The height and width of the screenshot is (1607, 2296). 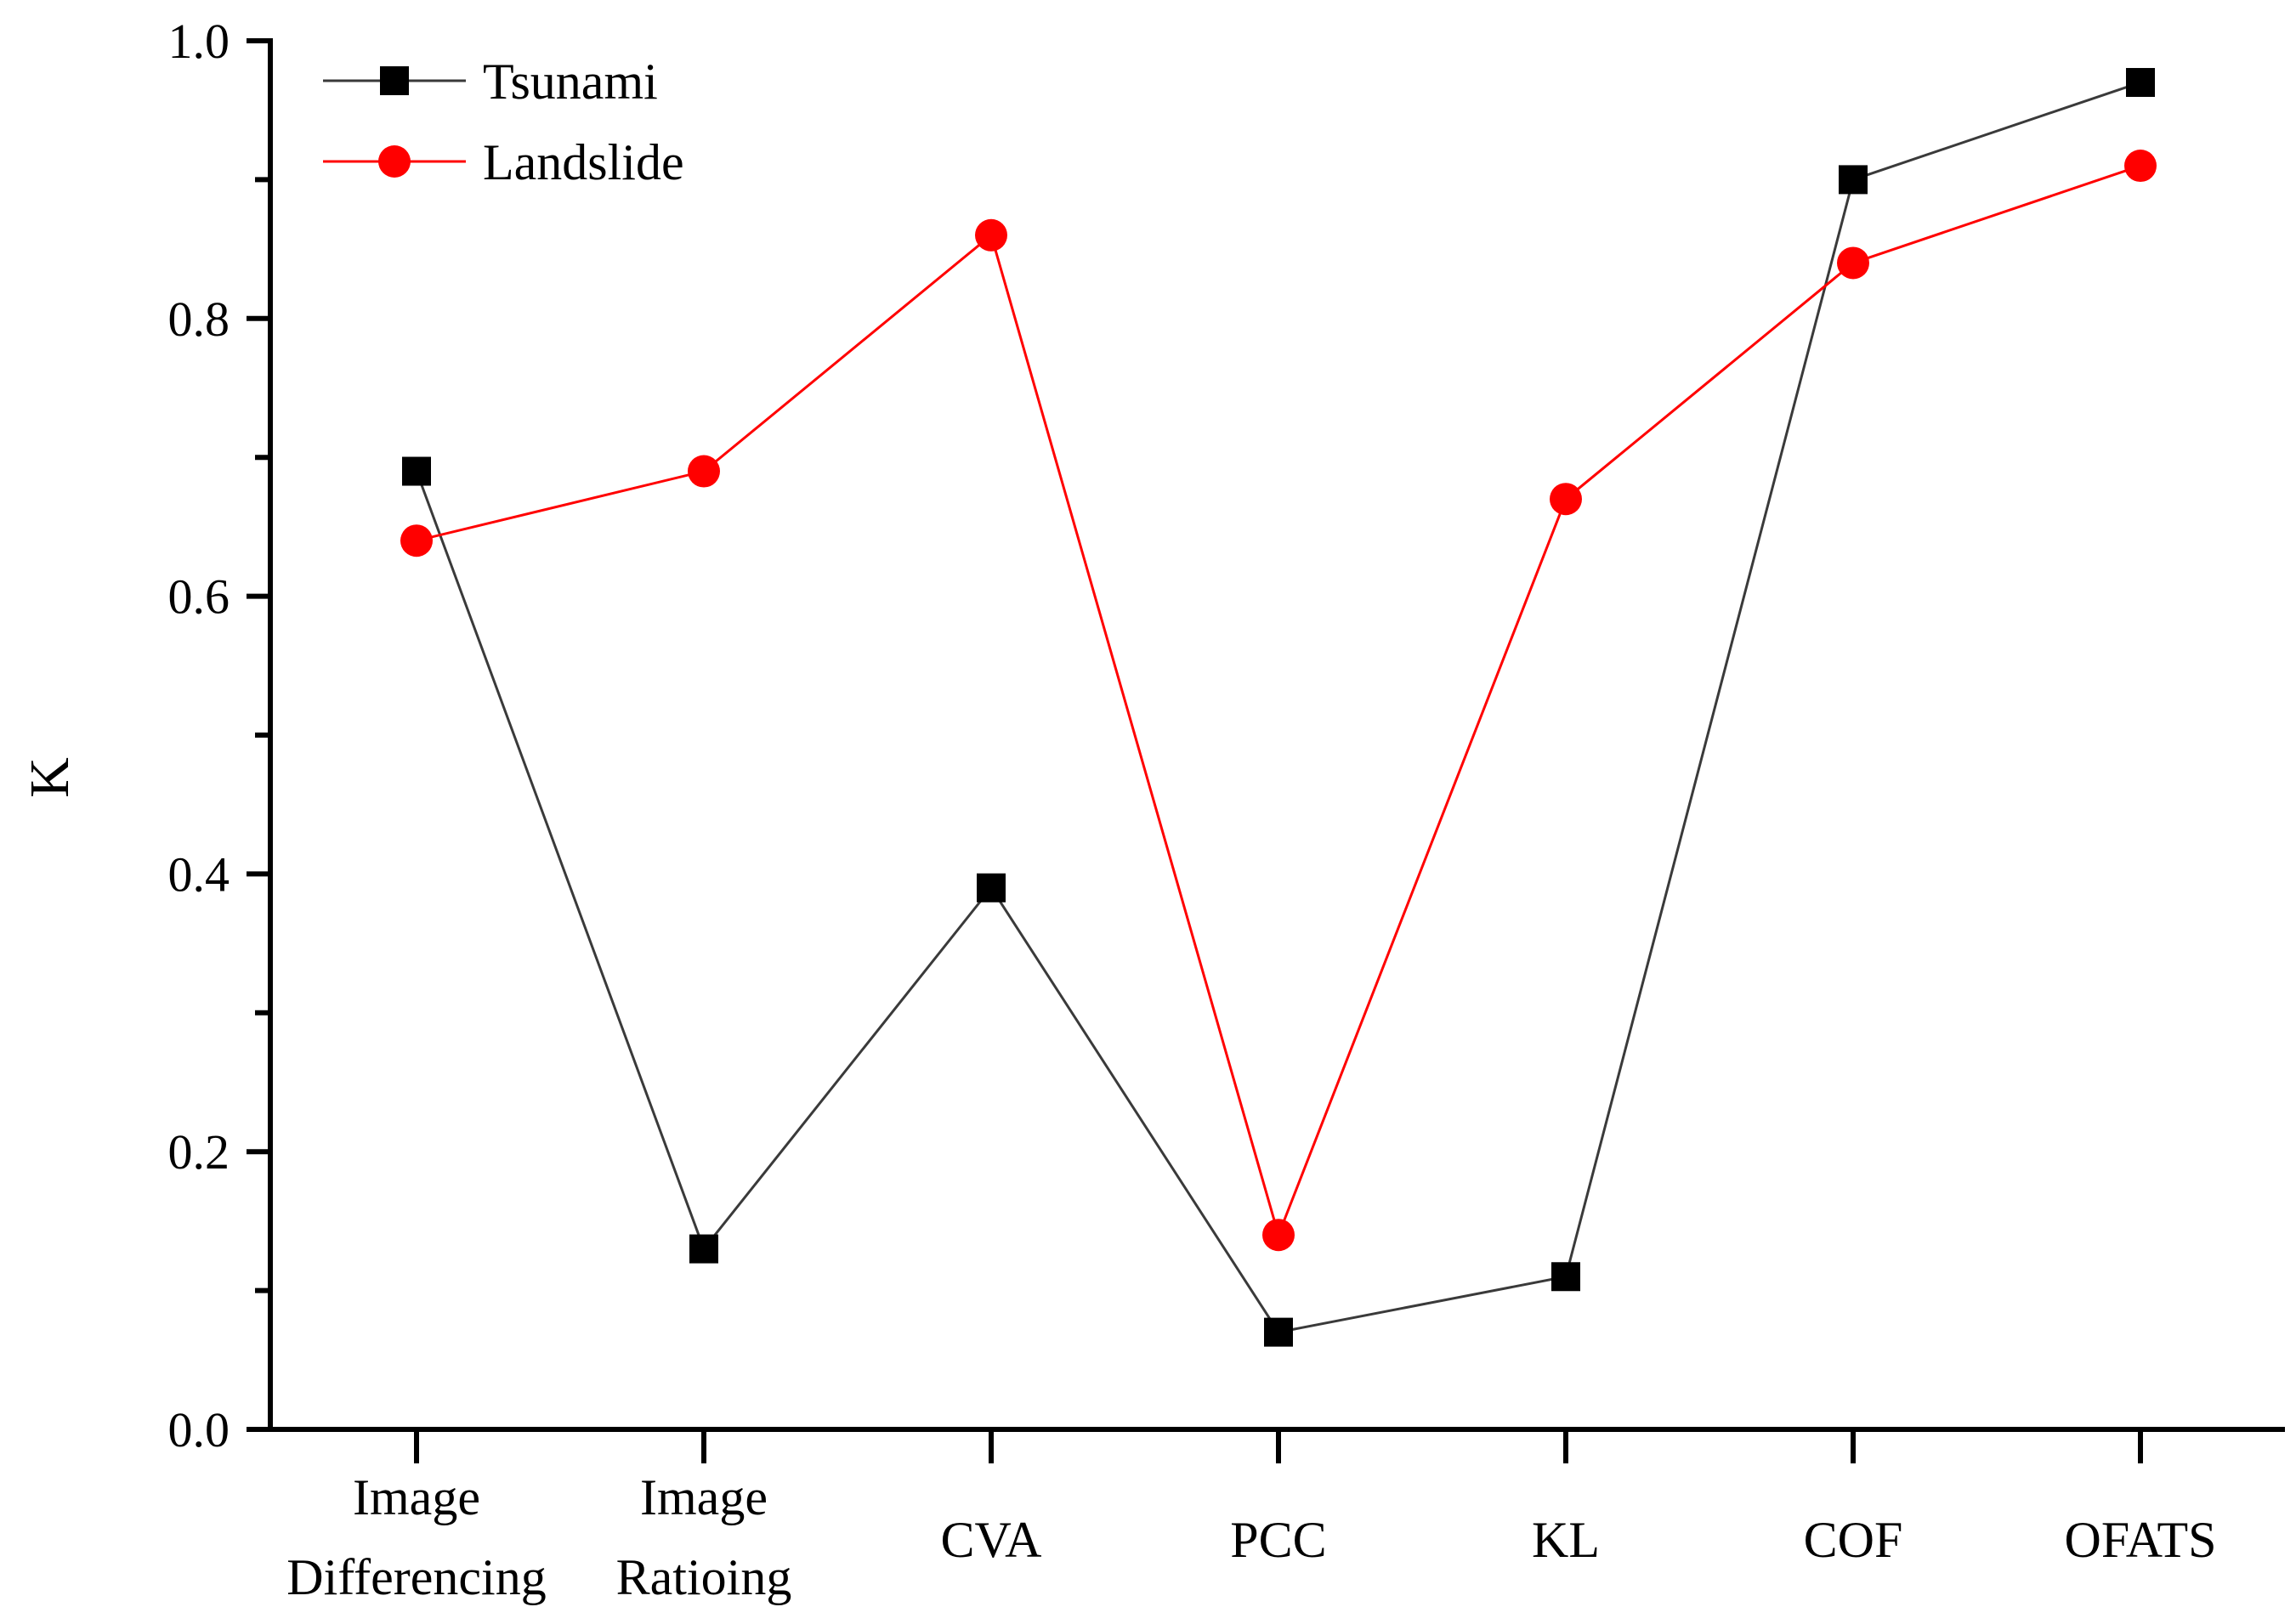 What do you see at coordinates (1278, 1540) in the screenshot?
I see `x-tick-label: PCC` at bounding box center [1278, 1540].